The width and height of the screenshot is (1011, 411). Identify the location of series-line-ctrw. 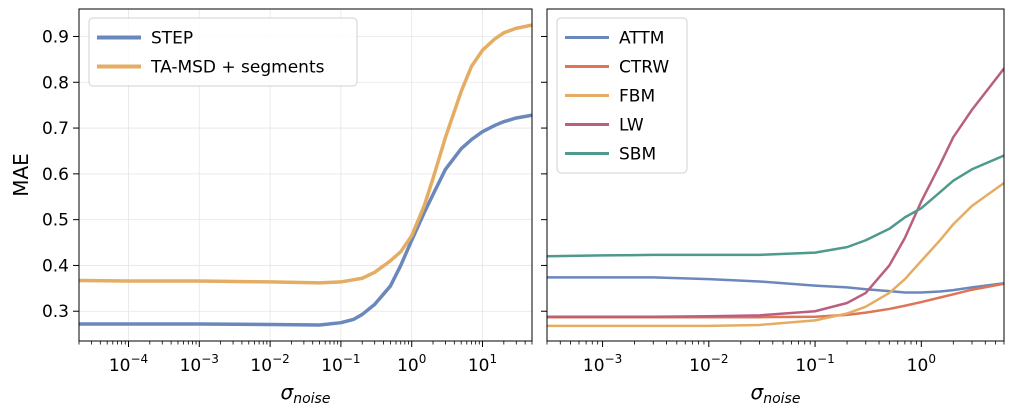
(775, 300).